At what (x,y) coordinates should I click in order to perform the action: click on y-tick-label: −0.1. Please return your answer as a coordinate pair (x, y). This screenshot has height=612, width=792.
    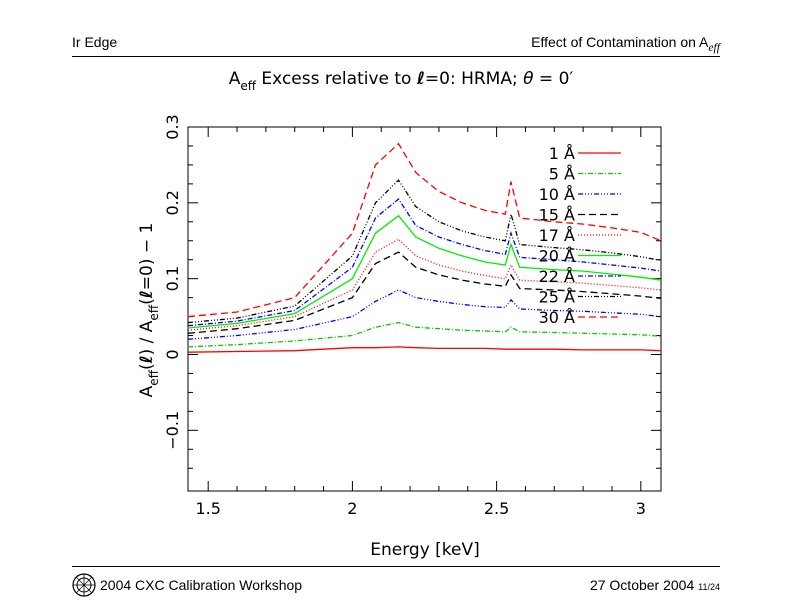
    Looking at the image, I should click on (172, 430).